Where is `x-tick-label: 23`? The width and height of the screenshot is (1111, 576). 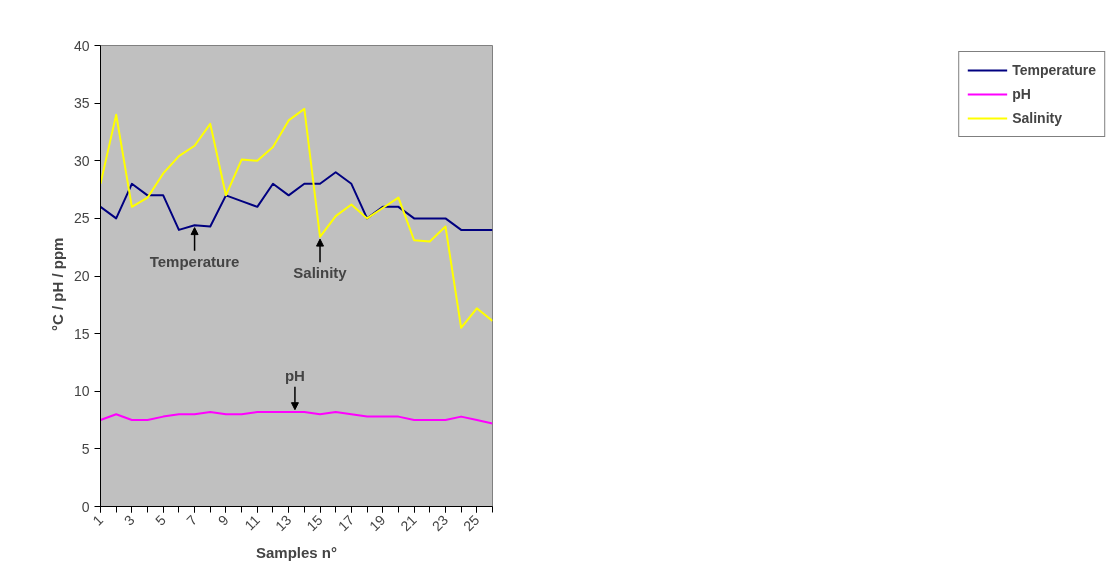 x-tick-label: 23 is located at coordinates (440, 523).